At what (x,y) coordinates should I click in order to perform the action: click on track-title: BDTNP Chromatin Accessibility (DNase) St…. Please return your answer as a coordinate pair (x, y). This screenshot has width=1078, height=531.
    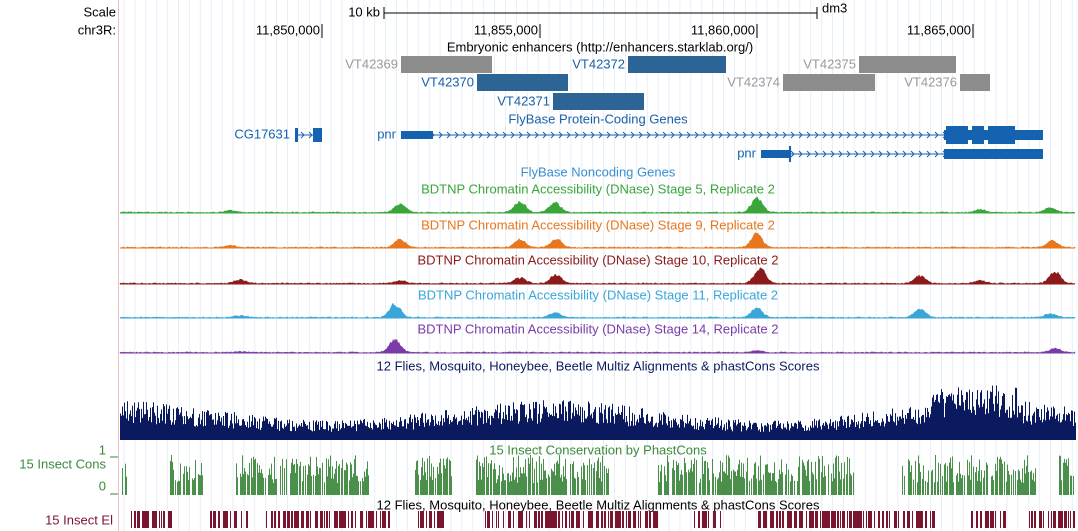
    Looking at the image, I should click on (598, 188).